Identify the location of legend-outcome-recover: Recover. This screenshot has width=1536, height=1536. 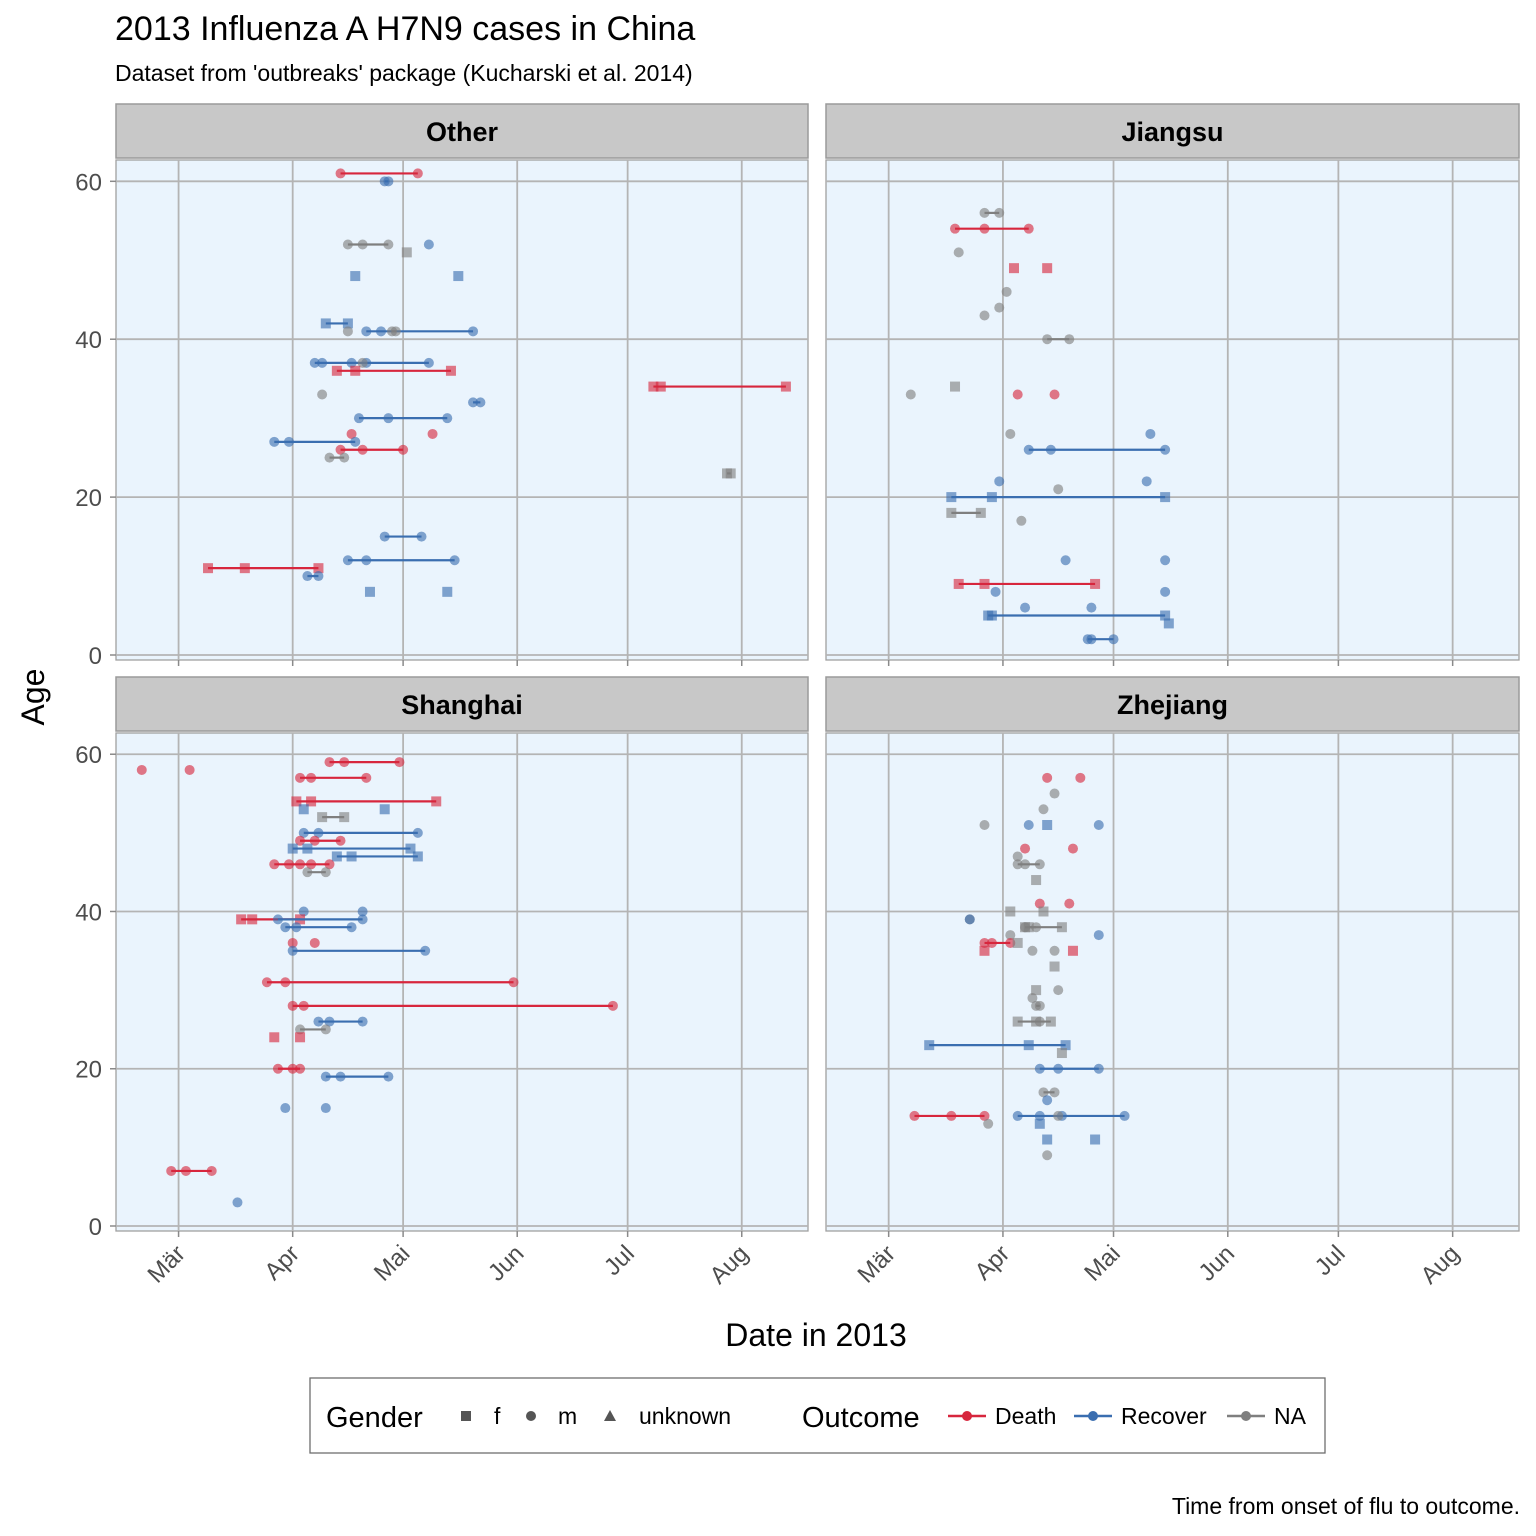
(1164, 1416).